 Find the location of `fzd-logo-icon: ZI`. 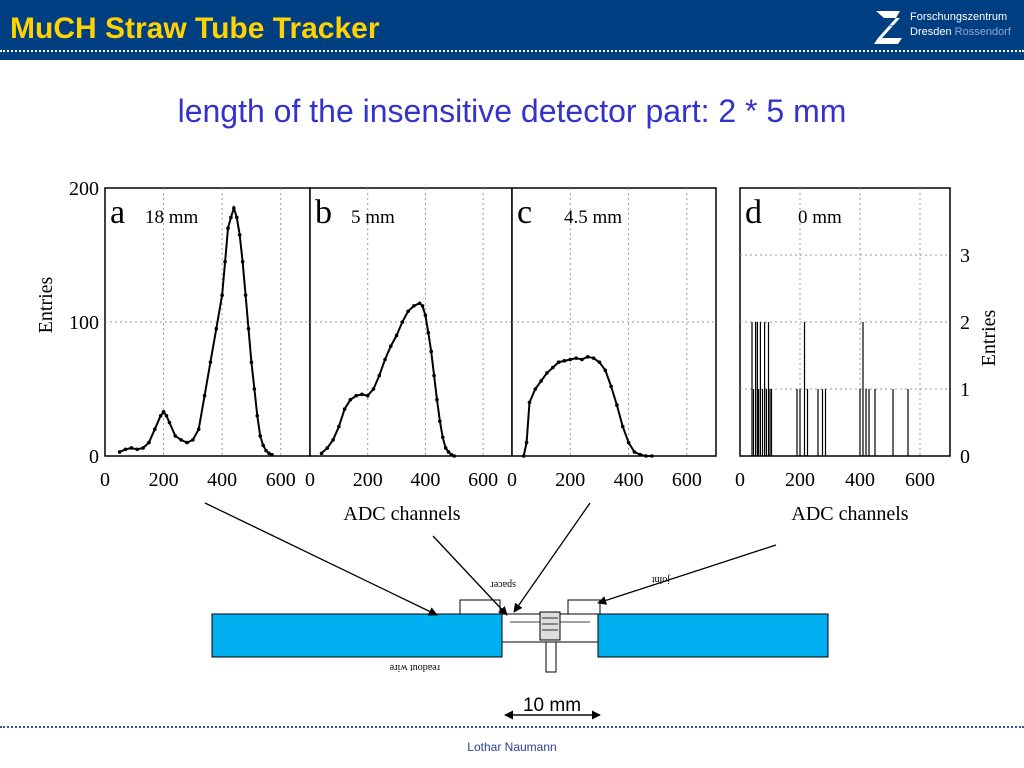

fzd-logo-icon: ZI is located at coordinates (888, 27).